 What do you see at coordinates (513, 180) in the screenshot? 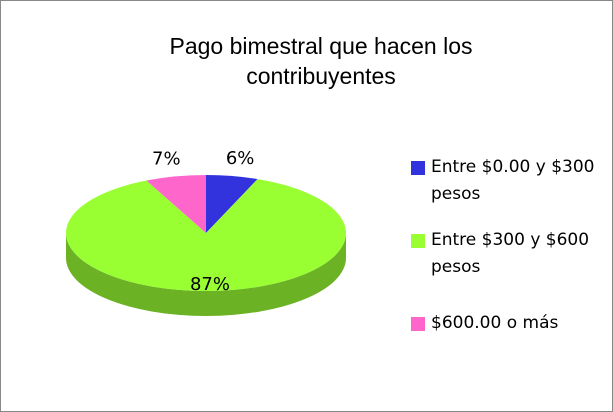
I see `legend-label: Entre $0.00 y $300 pesos` at bounding box center [513, 180].